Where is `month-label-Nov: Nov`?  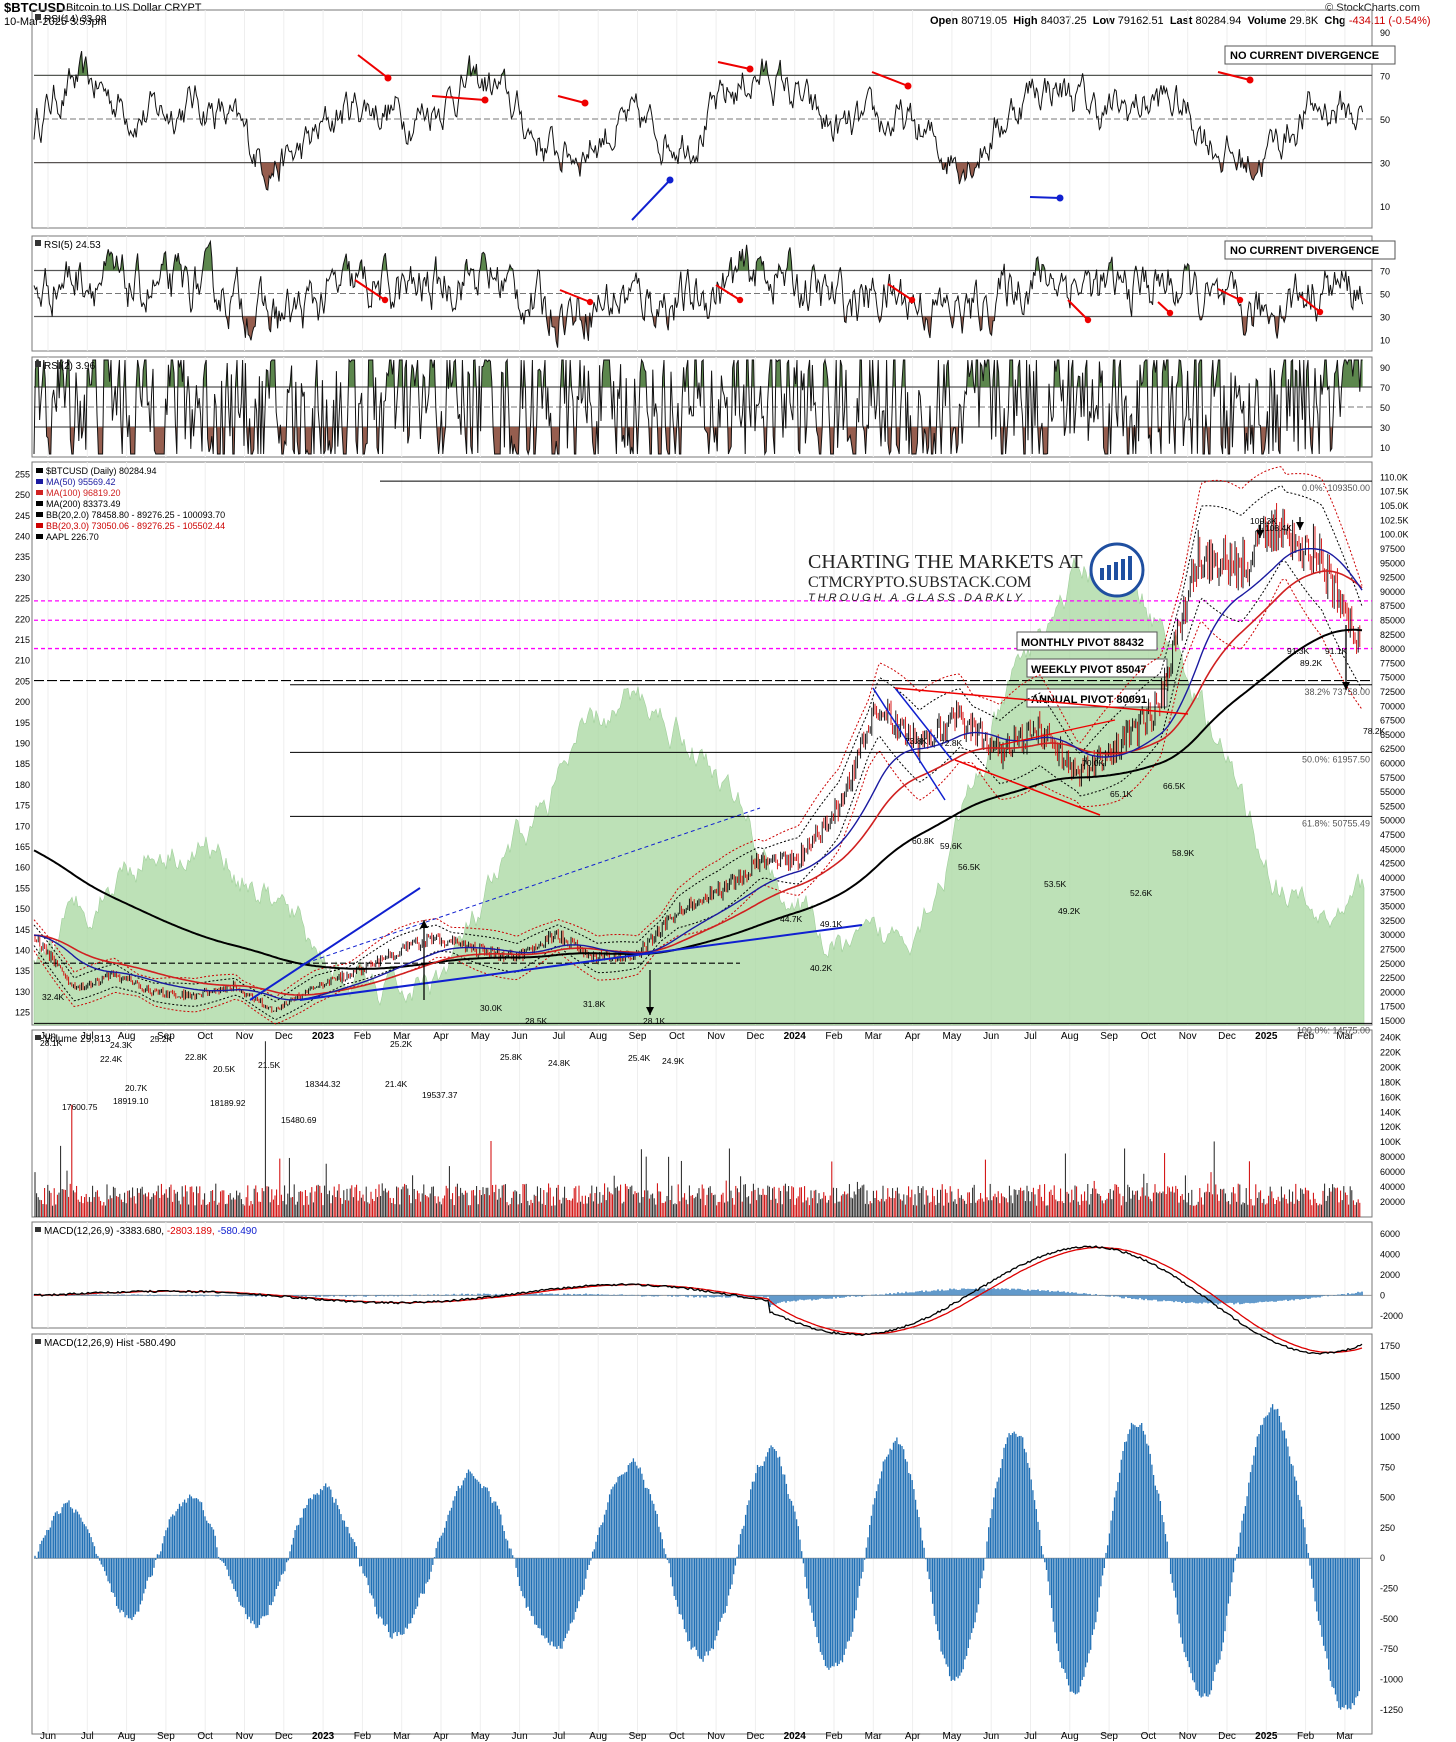
month-label-Nov: Nov is located at coordinates (1188, 1736).